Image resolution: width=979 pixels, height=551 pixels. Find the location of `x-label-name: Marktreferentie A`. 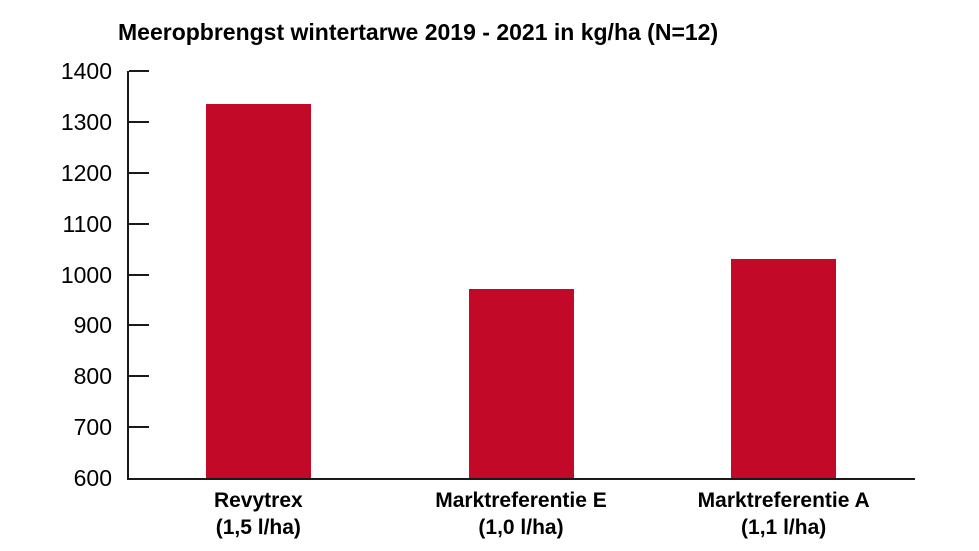

x-label-name: Marktreferentie A is located at coordinates (783, 500).